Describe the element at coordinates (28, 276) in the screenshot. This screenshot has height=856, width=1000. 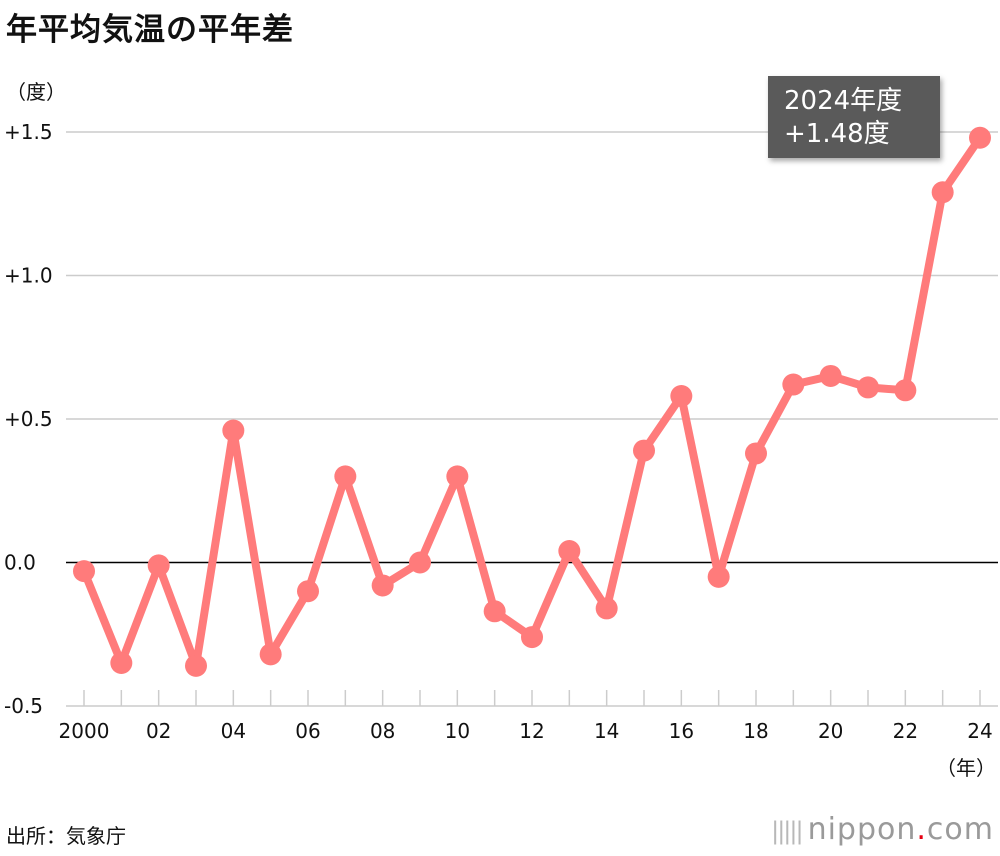
I see `y-tick-label: +1.0` at that location.